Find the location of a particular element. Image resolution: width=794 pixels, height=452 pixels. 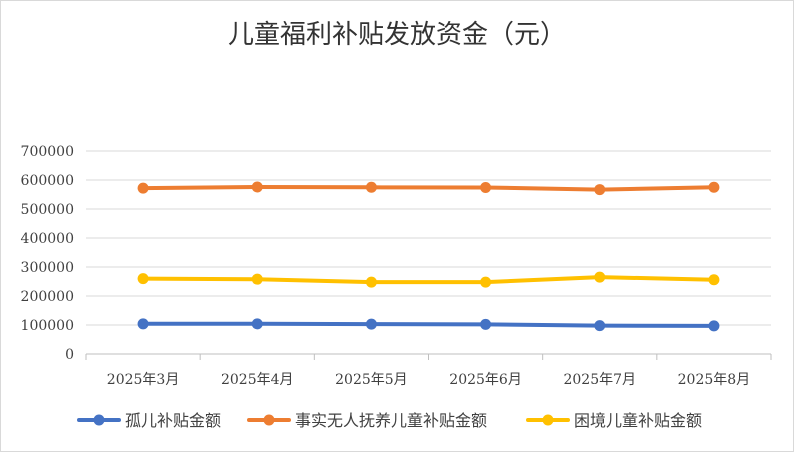

x-tick-label: 2025年4月 is located at coordinates (257, 380).